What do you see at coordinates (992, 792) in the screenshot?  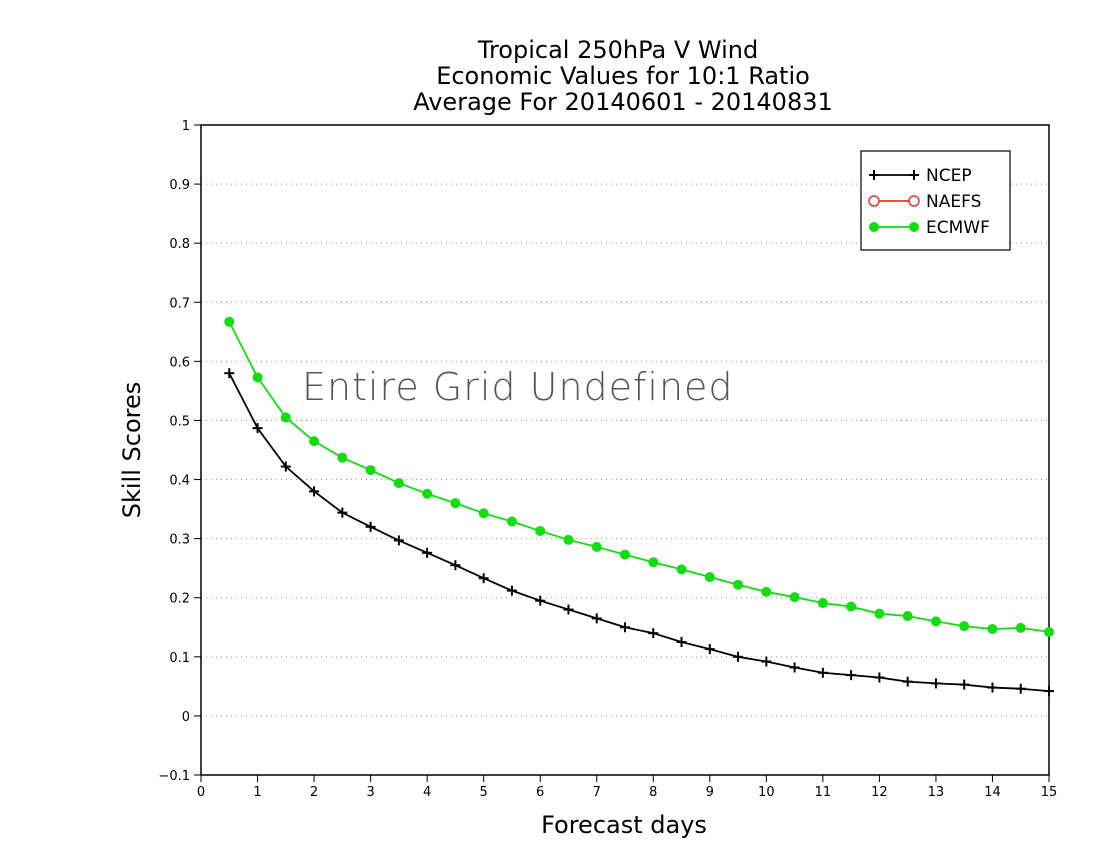 I see `x-tick-label: 14` at bounding box center [992, 792].